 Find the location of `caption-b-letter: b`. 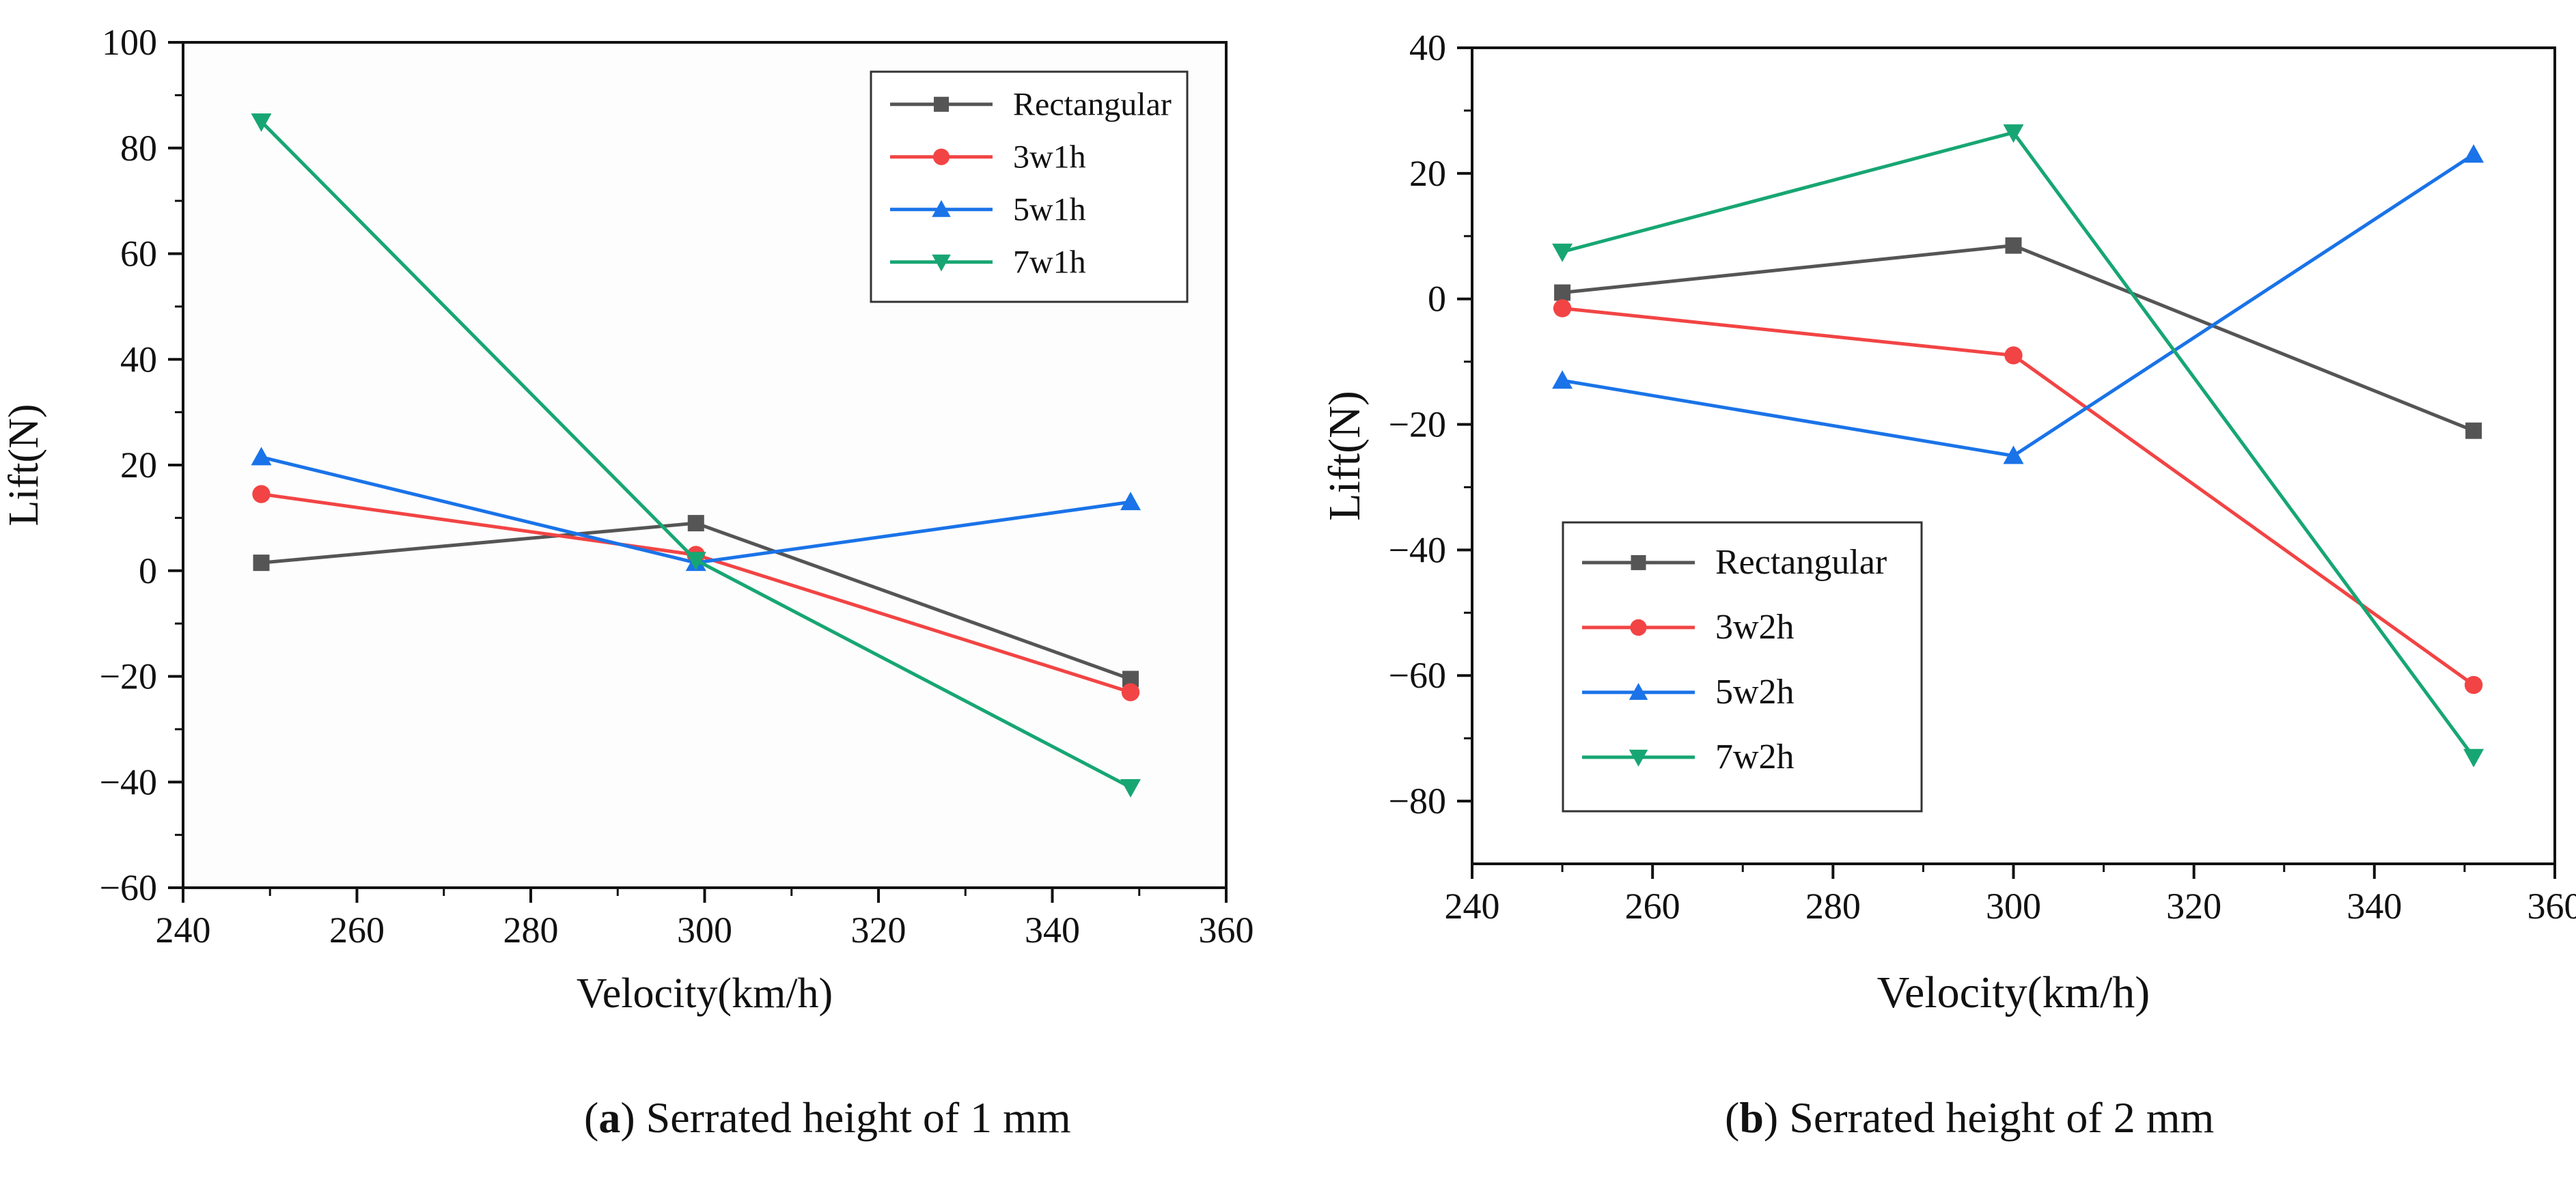

caption-b-letter: b is located at coordinates (1751, 1117).